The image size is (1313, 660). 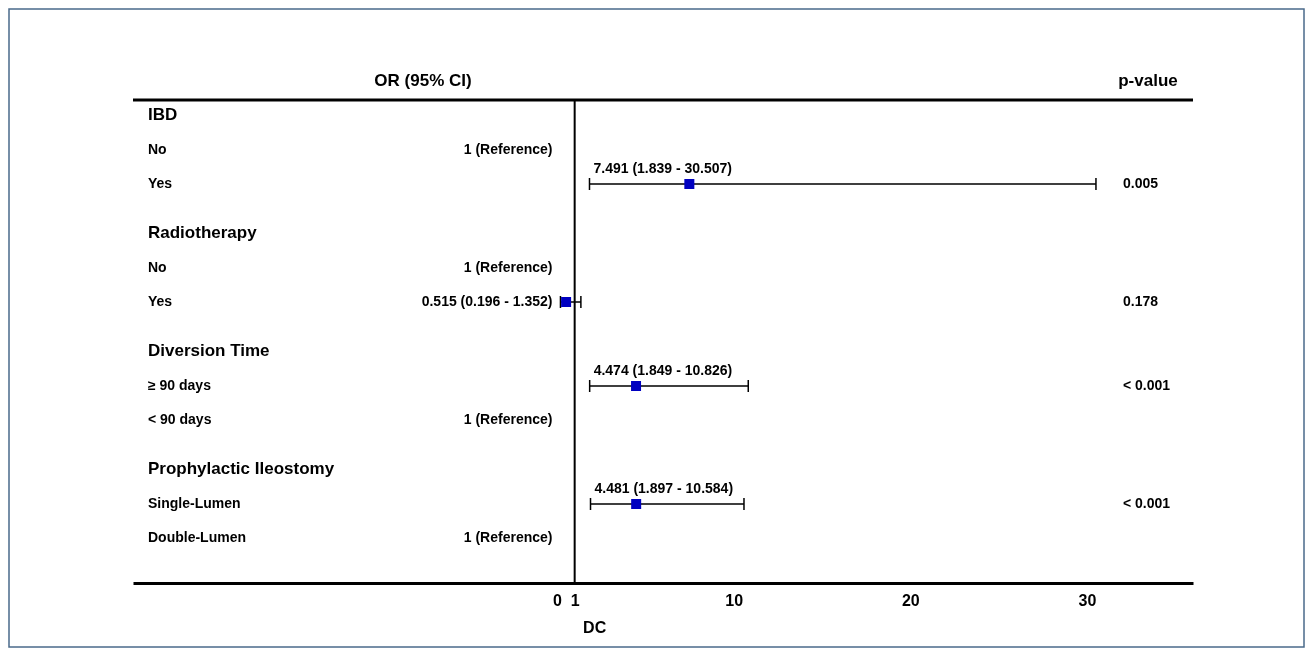 I want to click on x-tick-label: 10, so click(x=734, y=601).